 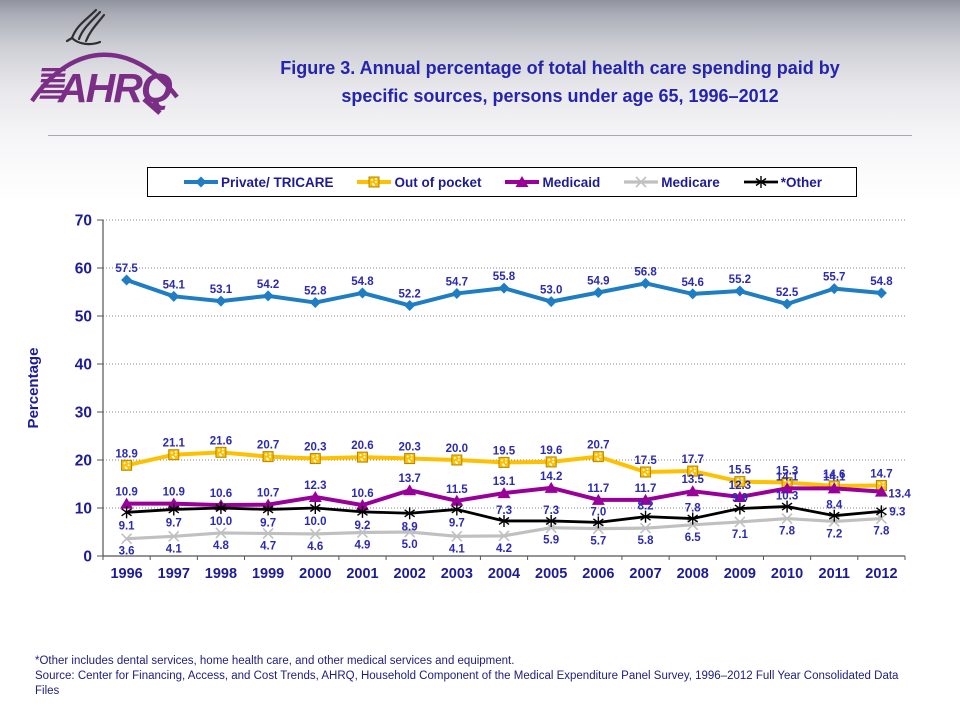 What do you see at coordinates (315, 547) in the screenshot?
I see `data-label-medicare: 4.6` at bounding box center [315, 547].